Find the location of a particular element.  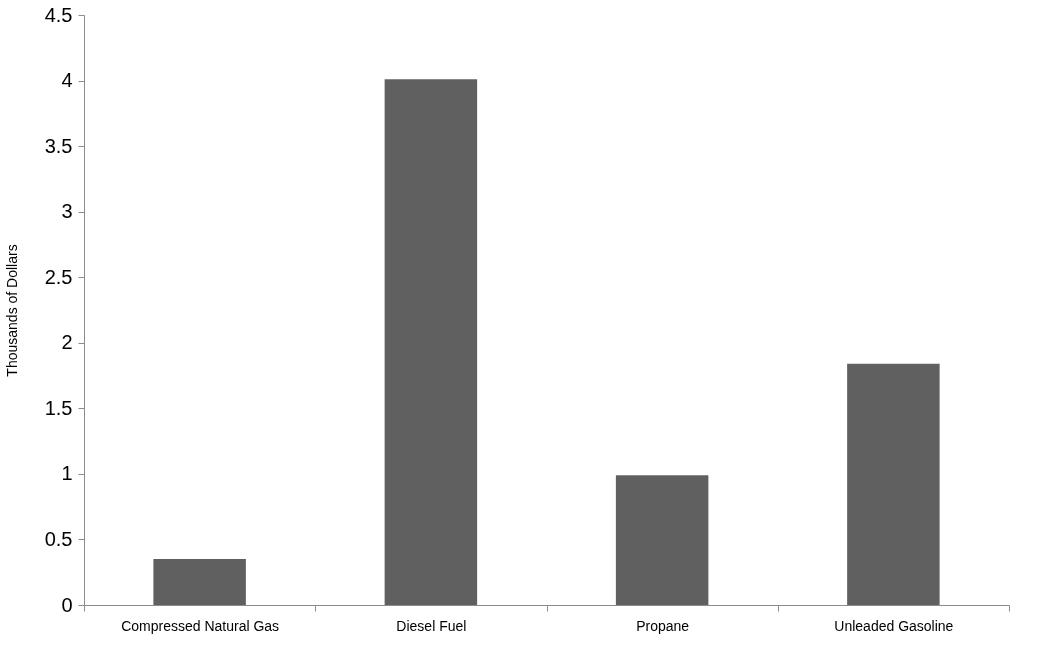

x-tick-label: Diesel Fuel is located at coordinates (431, 625).